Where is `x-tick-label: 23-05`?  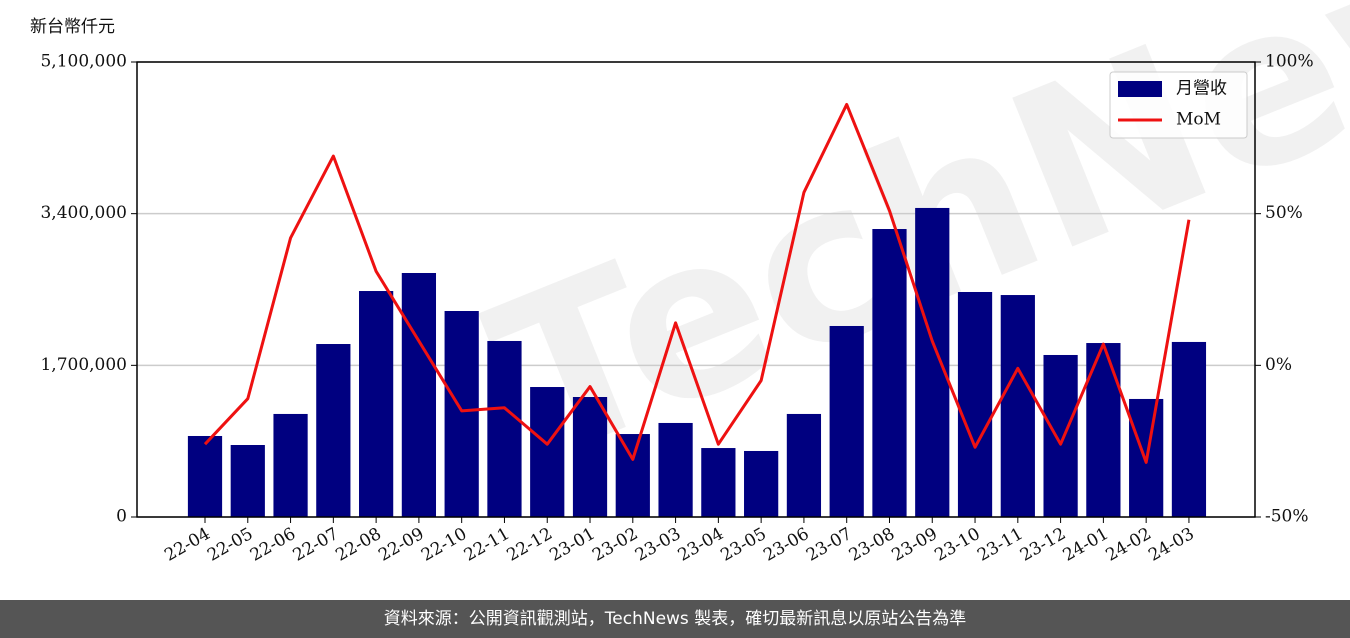
x-tick-label: 23-05 is located at coordinates (743, 545).